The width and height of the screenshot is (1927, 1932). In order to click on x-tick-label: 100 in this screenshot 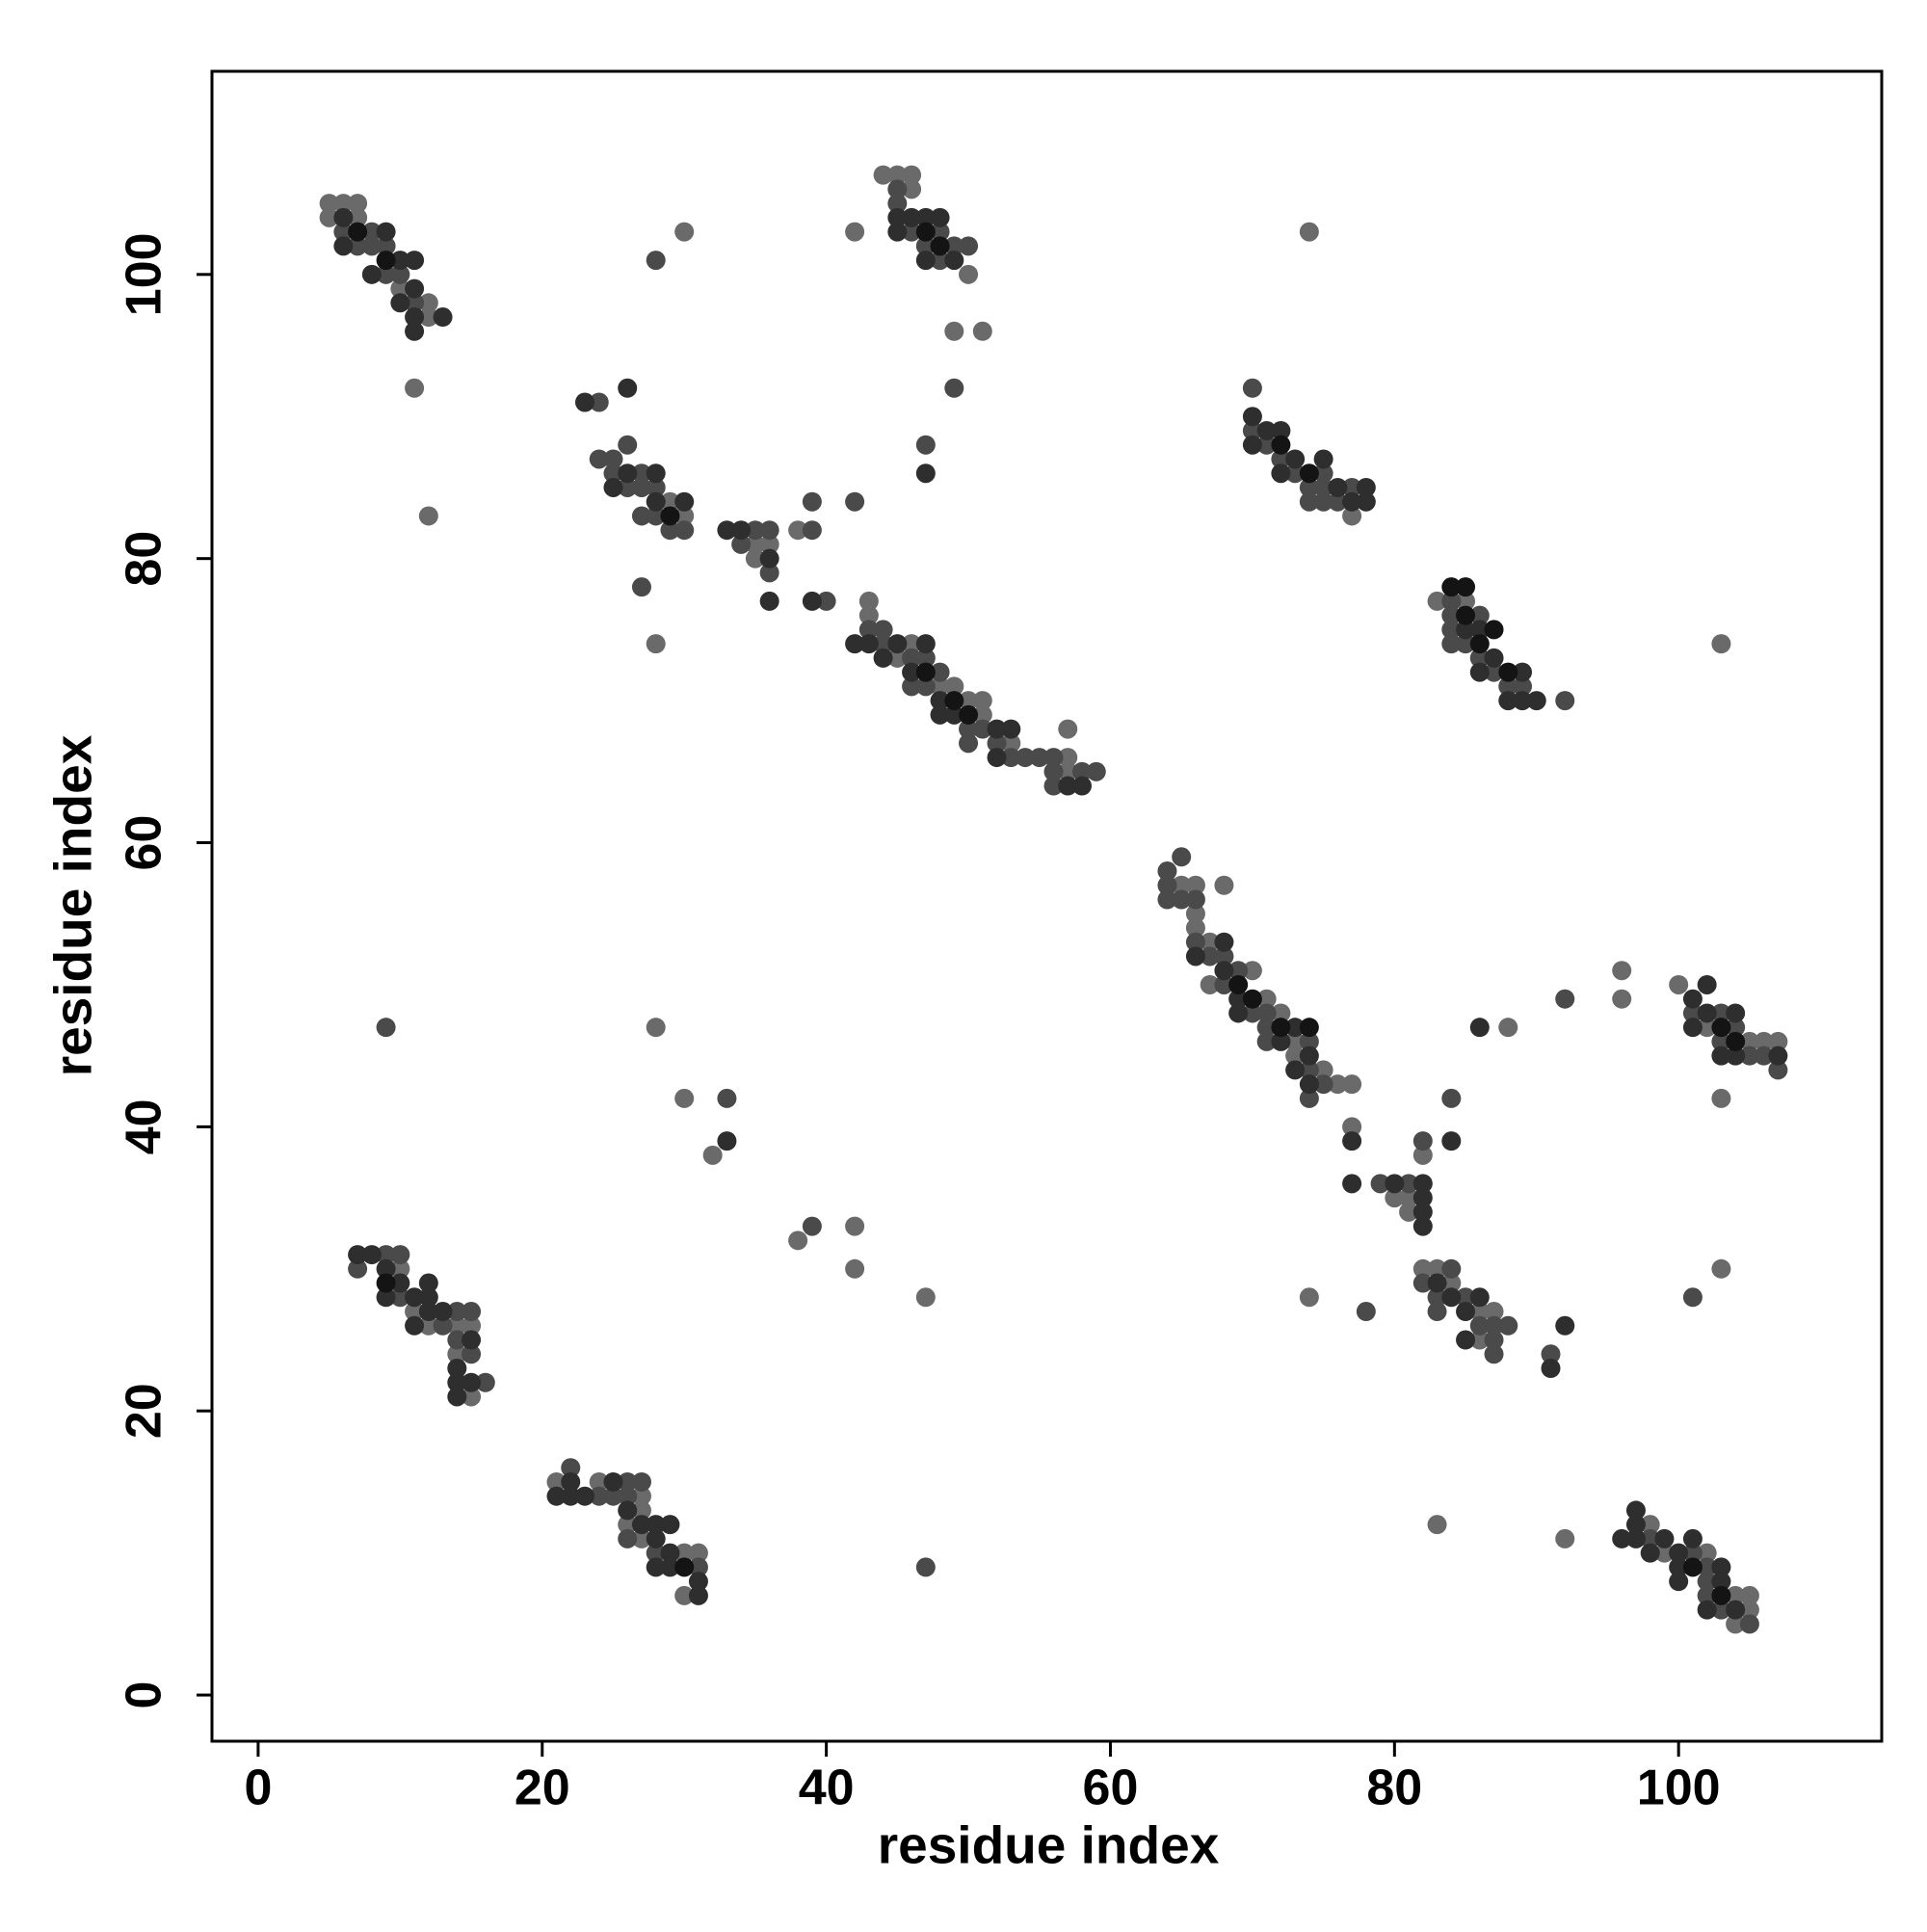, I will do `click(1679, 1788)`.